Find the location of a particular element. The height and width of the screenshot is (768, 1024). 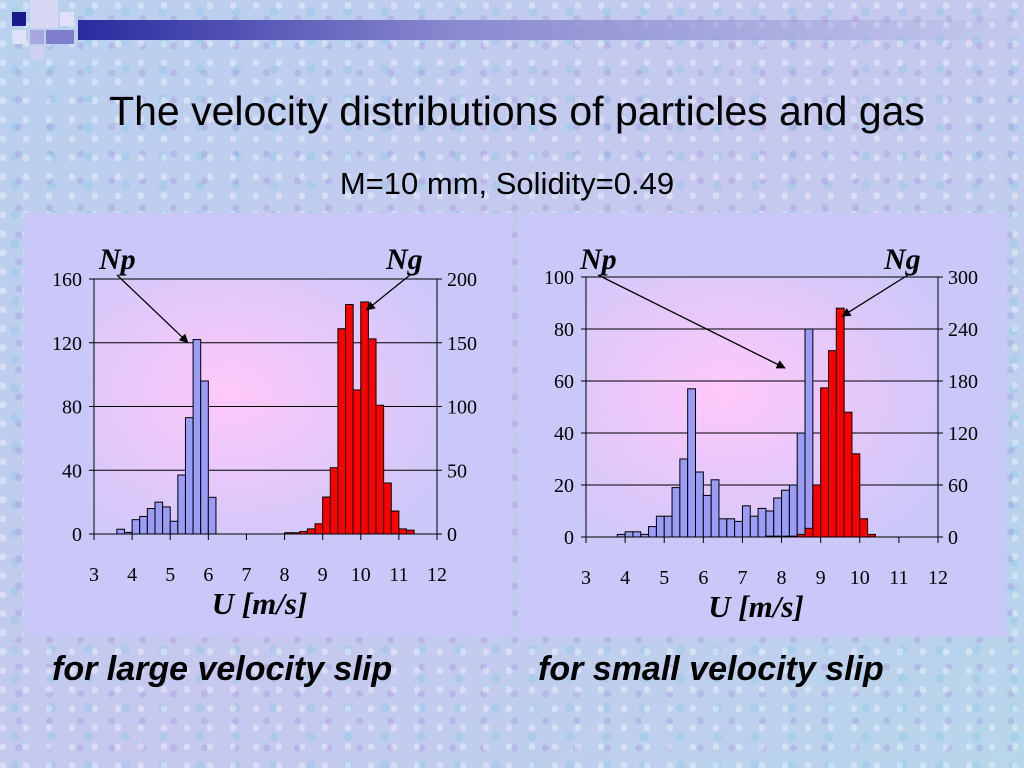

y-left-tick-label: 100 is located at coordinates (559, 278).